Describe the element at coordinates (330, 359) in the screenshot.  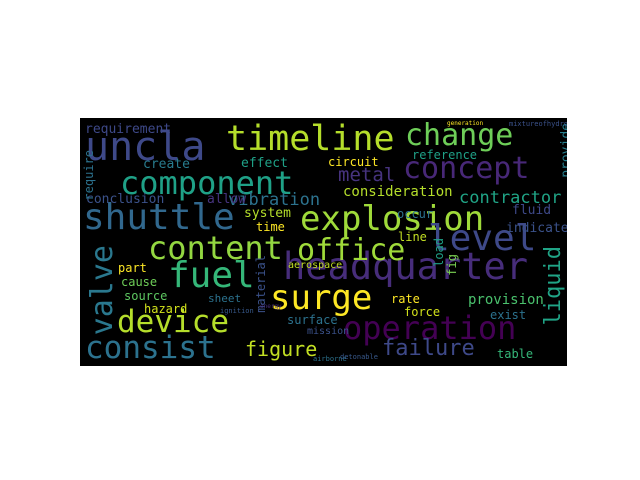
I see `word-airborne: airborne` at that location.